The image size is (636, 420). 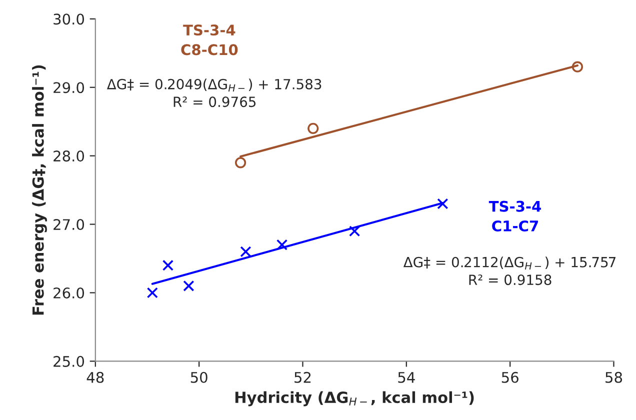 What do you see at coordinates (69, 88) in the screenshot?
I see `y-tick-label: 29.0` at bounding box center [69, 88].